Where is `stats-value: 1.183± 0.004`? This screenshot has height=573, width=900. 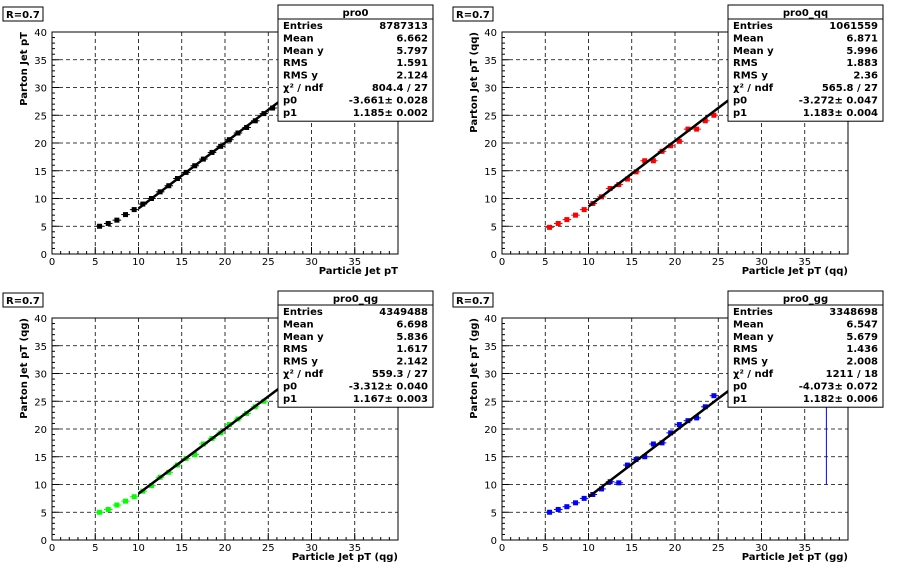 stats-value: 1.183± 0.004 is located at coordinates (840, 113).